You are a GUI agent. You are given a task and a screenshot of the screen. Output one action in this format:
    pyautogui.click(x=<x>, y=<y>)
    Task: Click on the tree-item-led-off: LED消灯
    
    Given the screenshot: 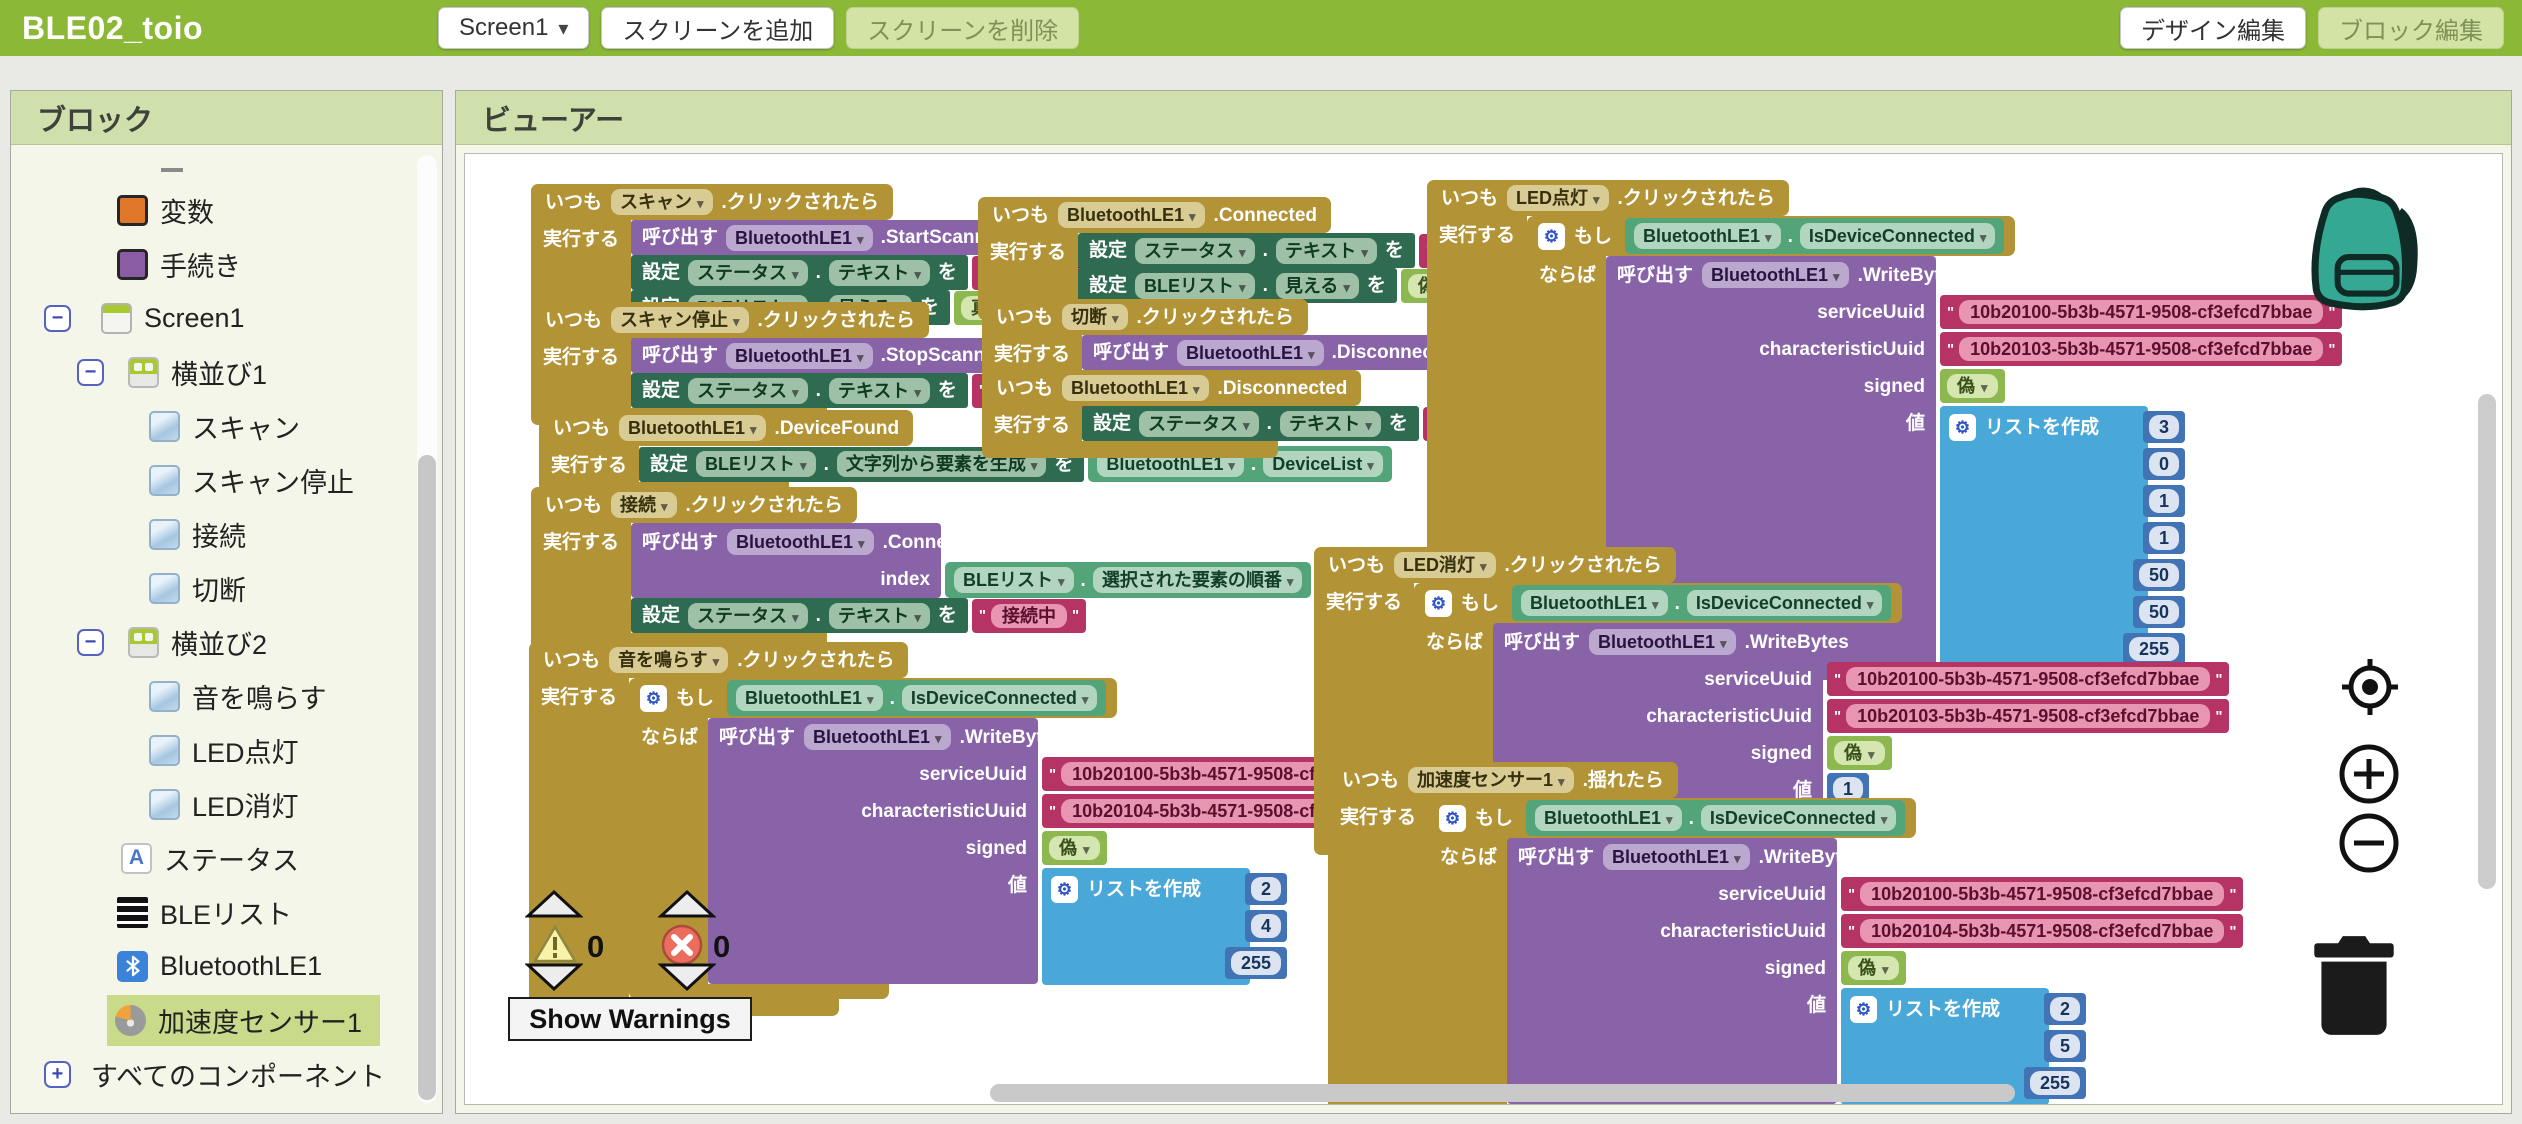 What is the action you would take?
    pyautogui.click(x=226, y=804)
    